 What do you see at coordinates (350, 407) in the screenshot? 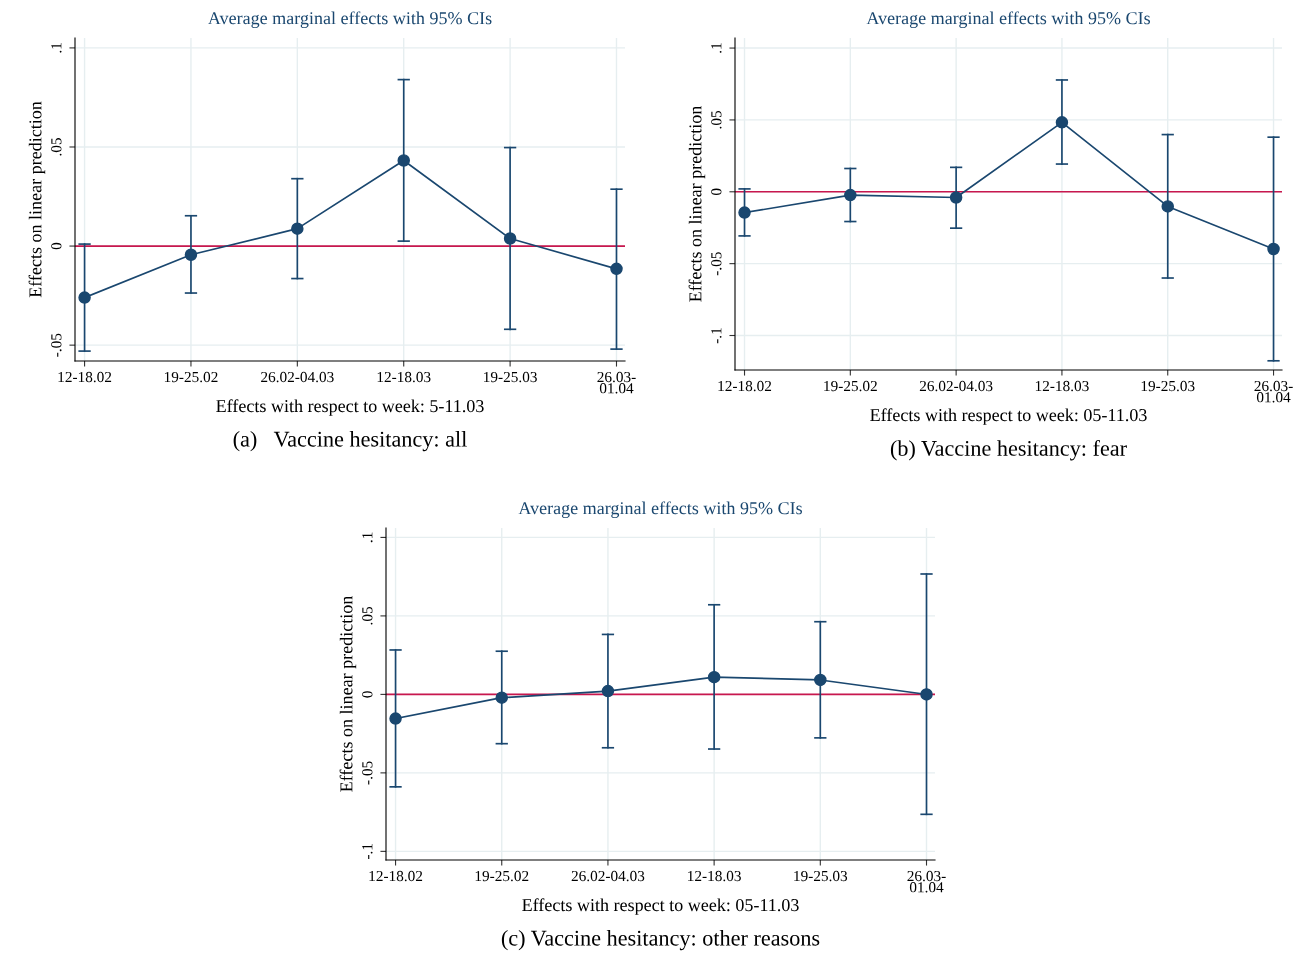
I see `x-axis-title: Effects with respect to week: 5-11.03` at bounding box center [350, 407].